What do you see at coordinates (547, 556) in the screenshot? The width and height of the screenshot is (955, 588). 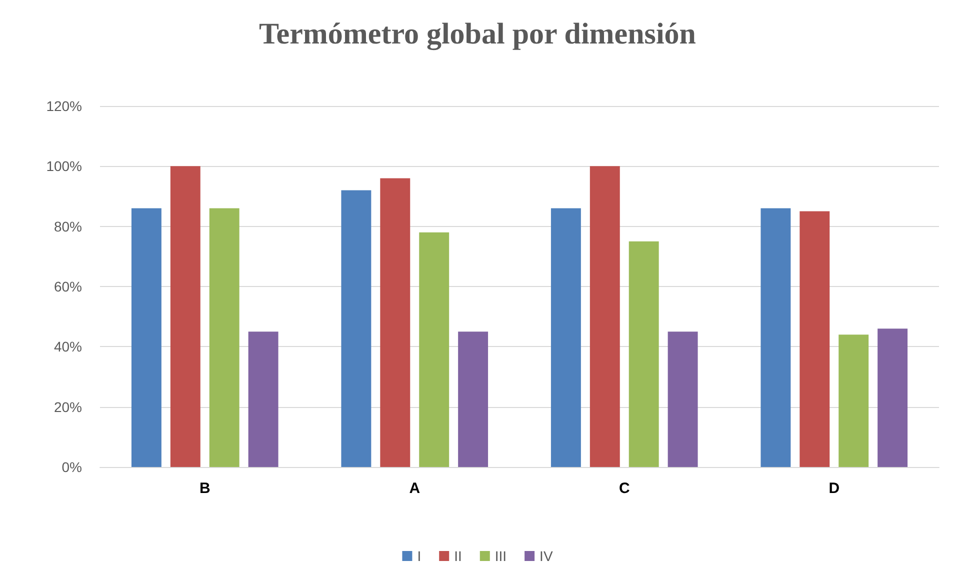 I see `legend-label: IV` at bounding box center [547, 556].